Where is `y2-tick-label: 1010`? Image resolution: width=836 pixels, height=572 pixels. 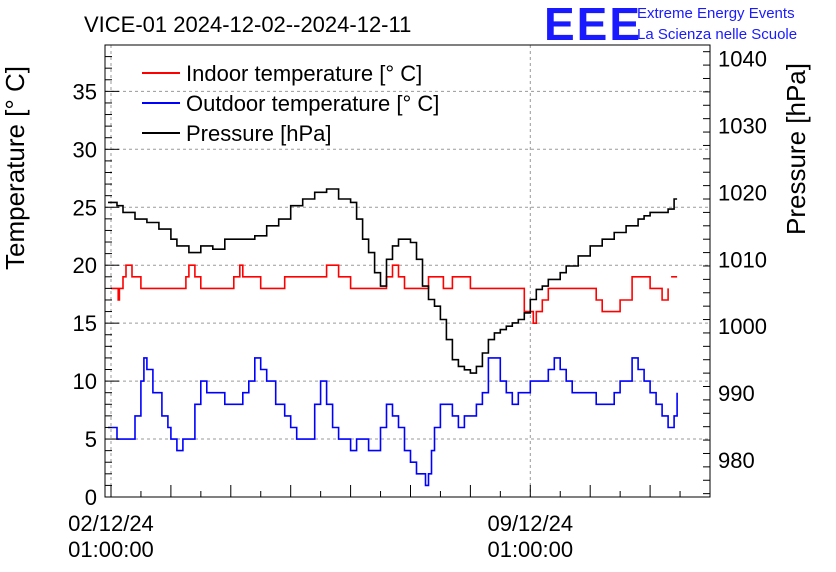 y2-tick-label: 1010 is located at coordinates (742, 259).